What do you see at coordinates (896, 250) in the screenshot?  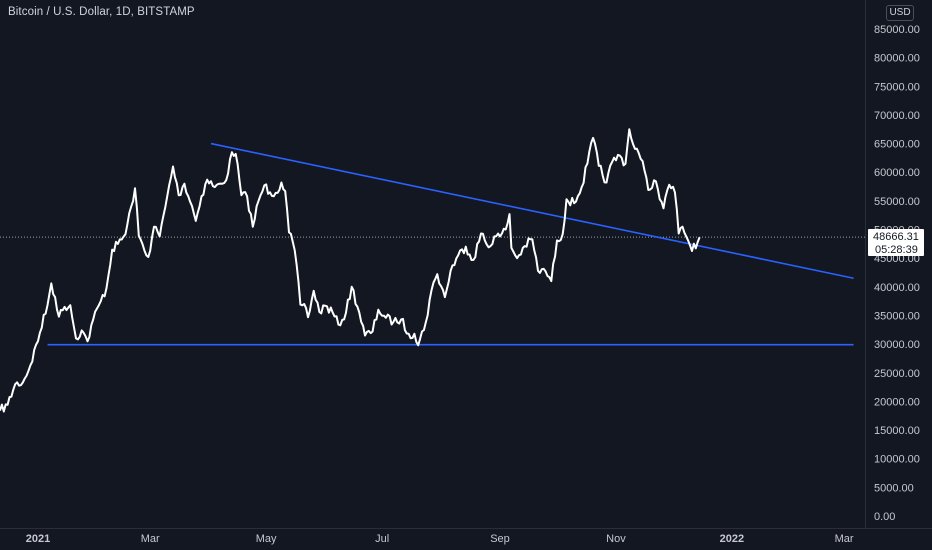 I see `bar-countdown: 05:28:39` at bounding box center [896, 250].